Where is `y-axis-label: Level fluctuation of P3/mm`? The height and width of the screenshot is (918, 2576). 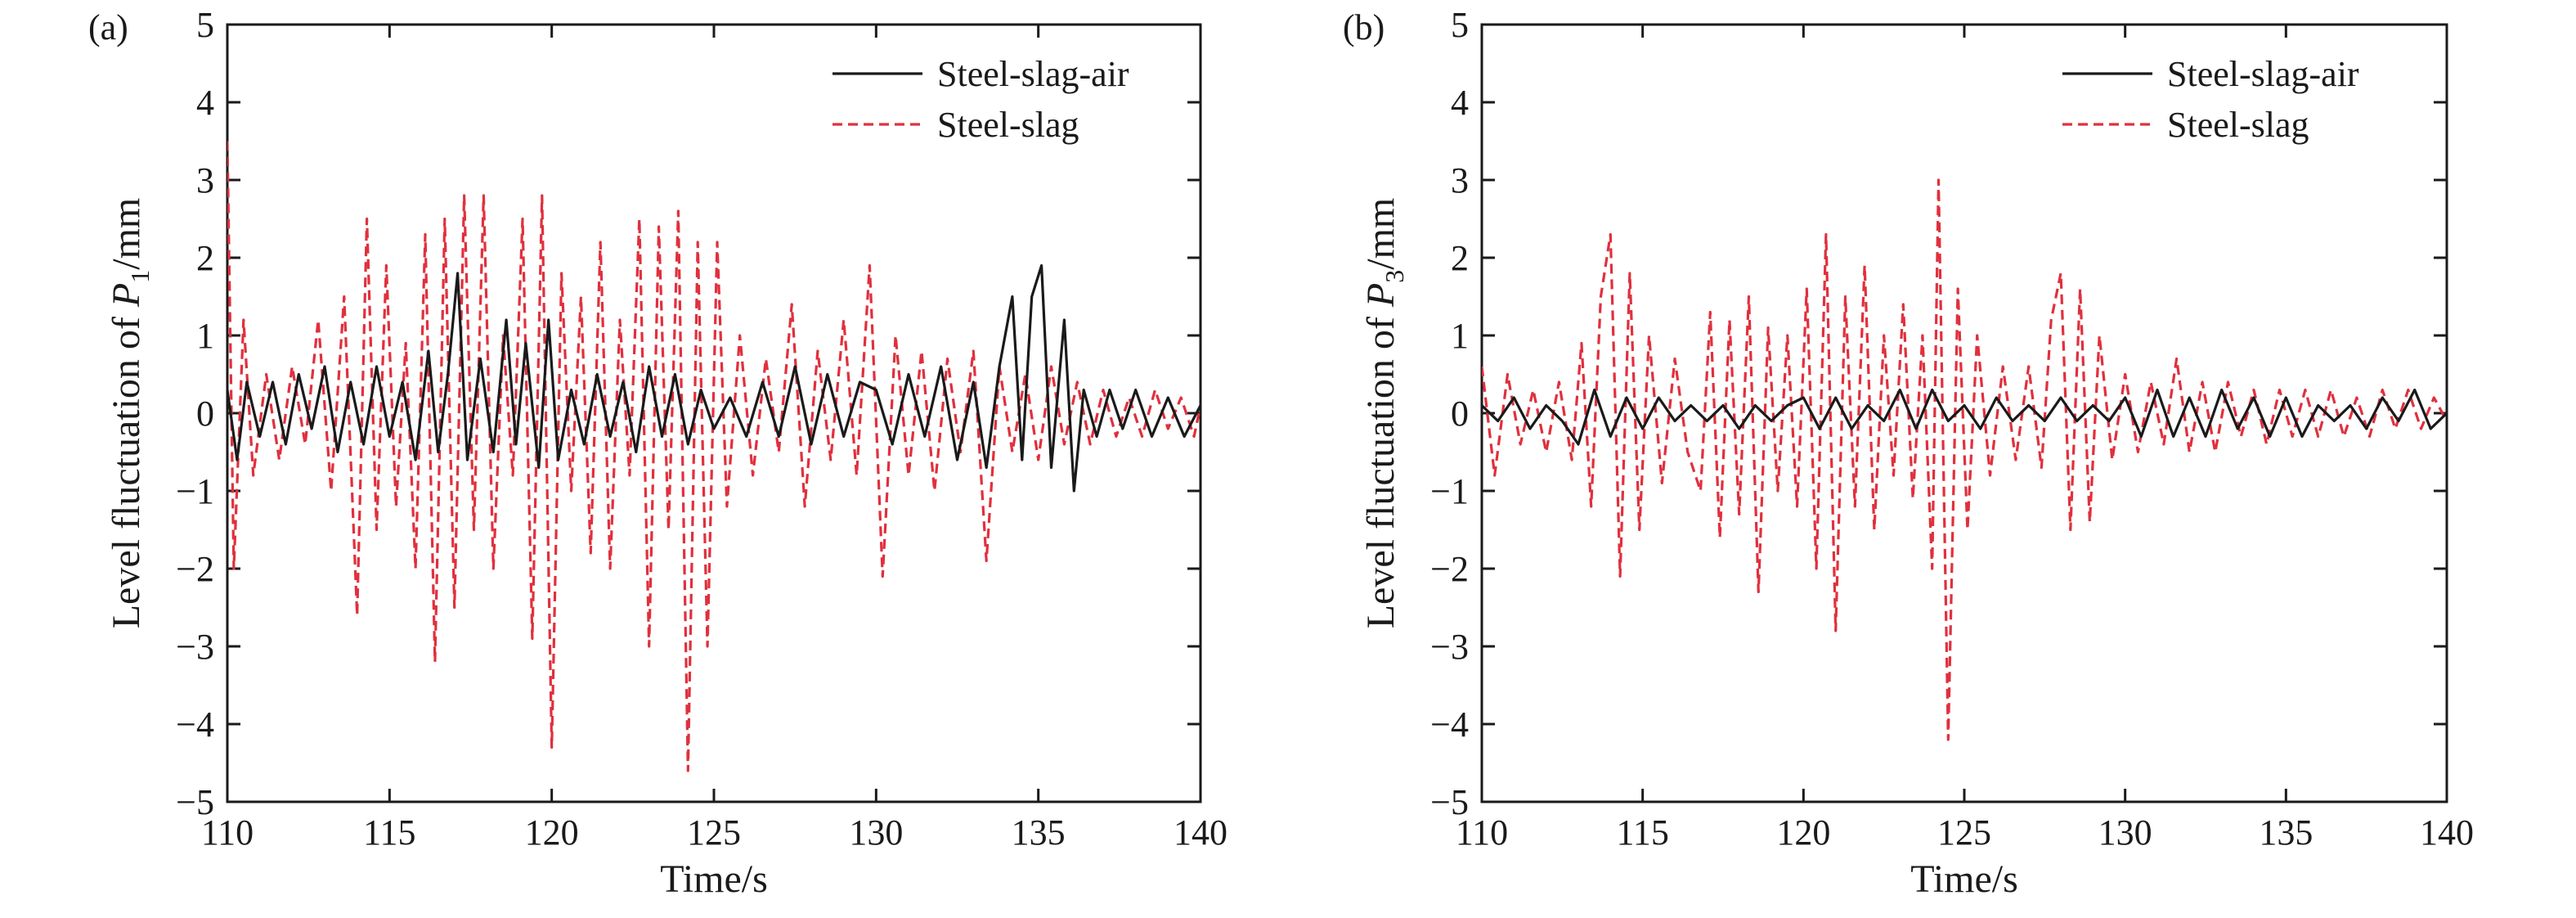
y-axis-label: Level fluctuation of P3/mm is located at coordinates (1384, 414).